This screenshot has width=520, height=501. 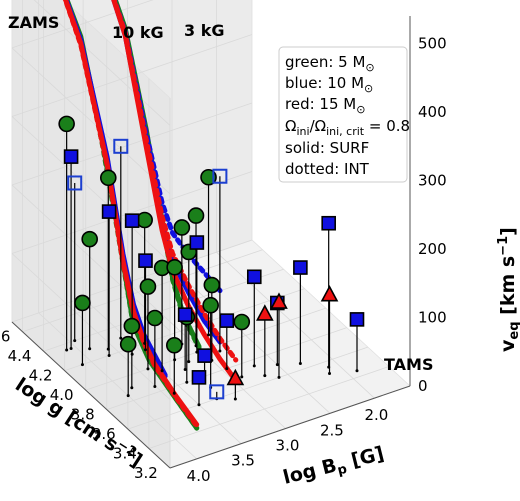 What do you see at coordinates (204, 30) in the screenshot?
I see `field-3kG-label: 3 kG` at bounding box center [204, 30].